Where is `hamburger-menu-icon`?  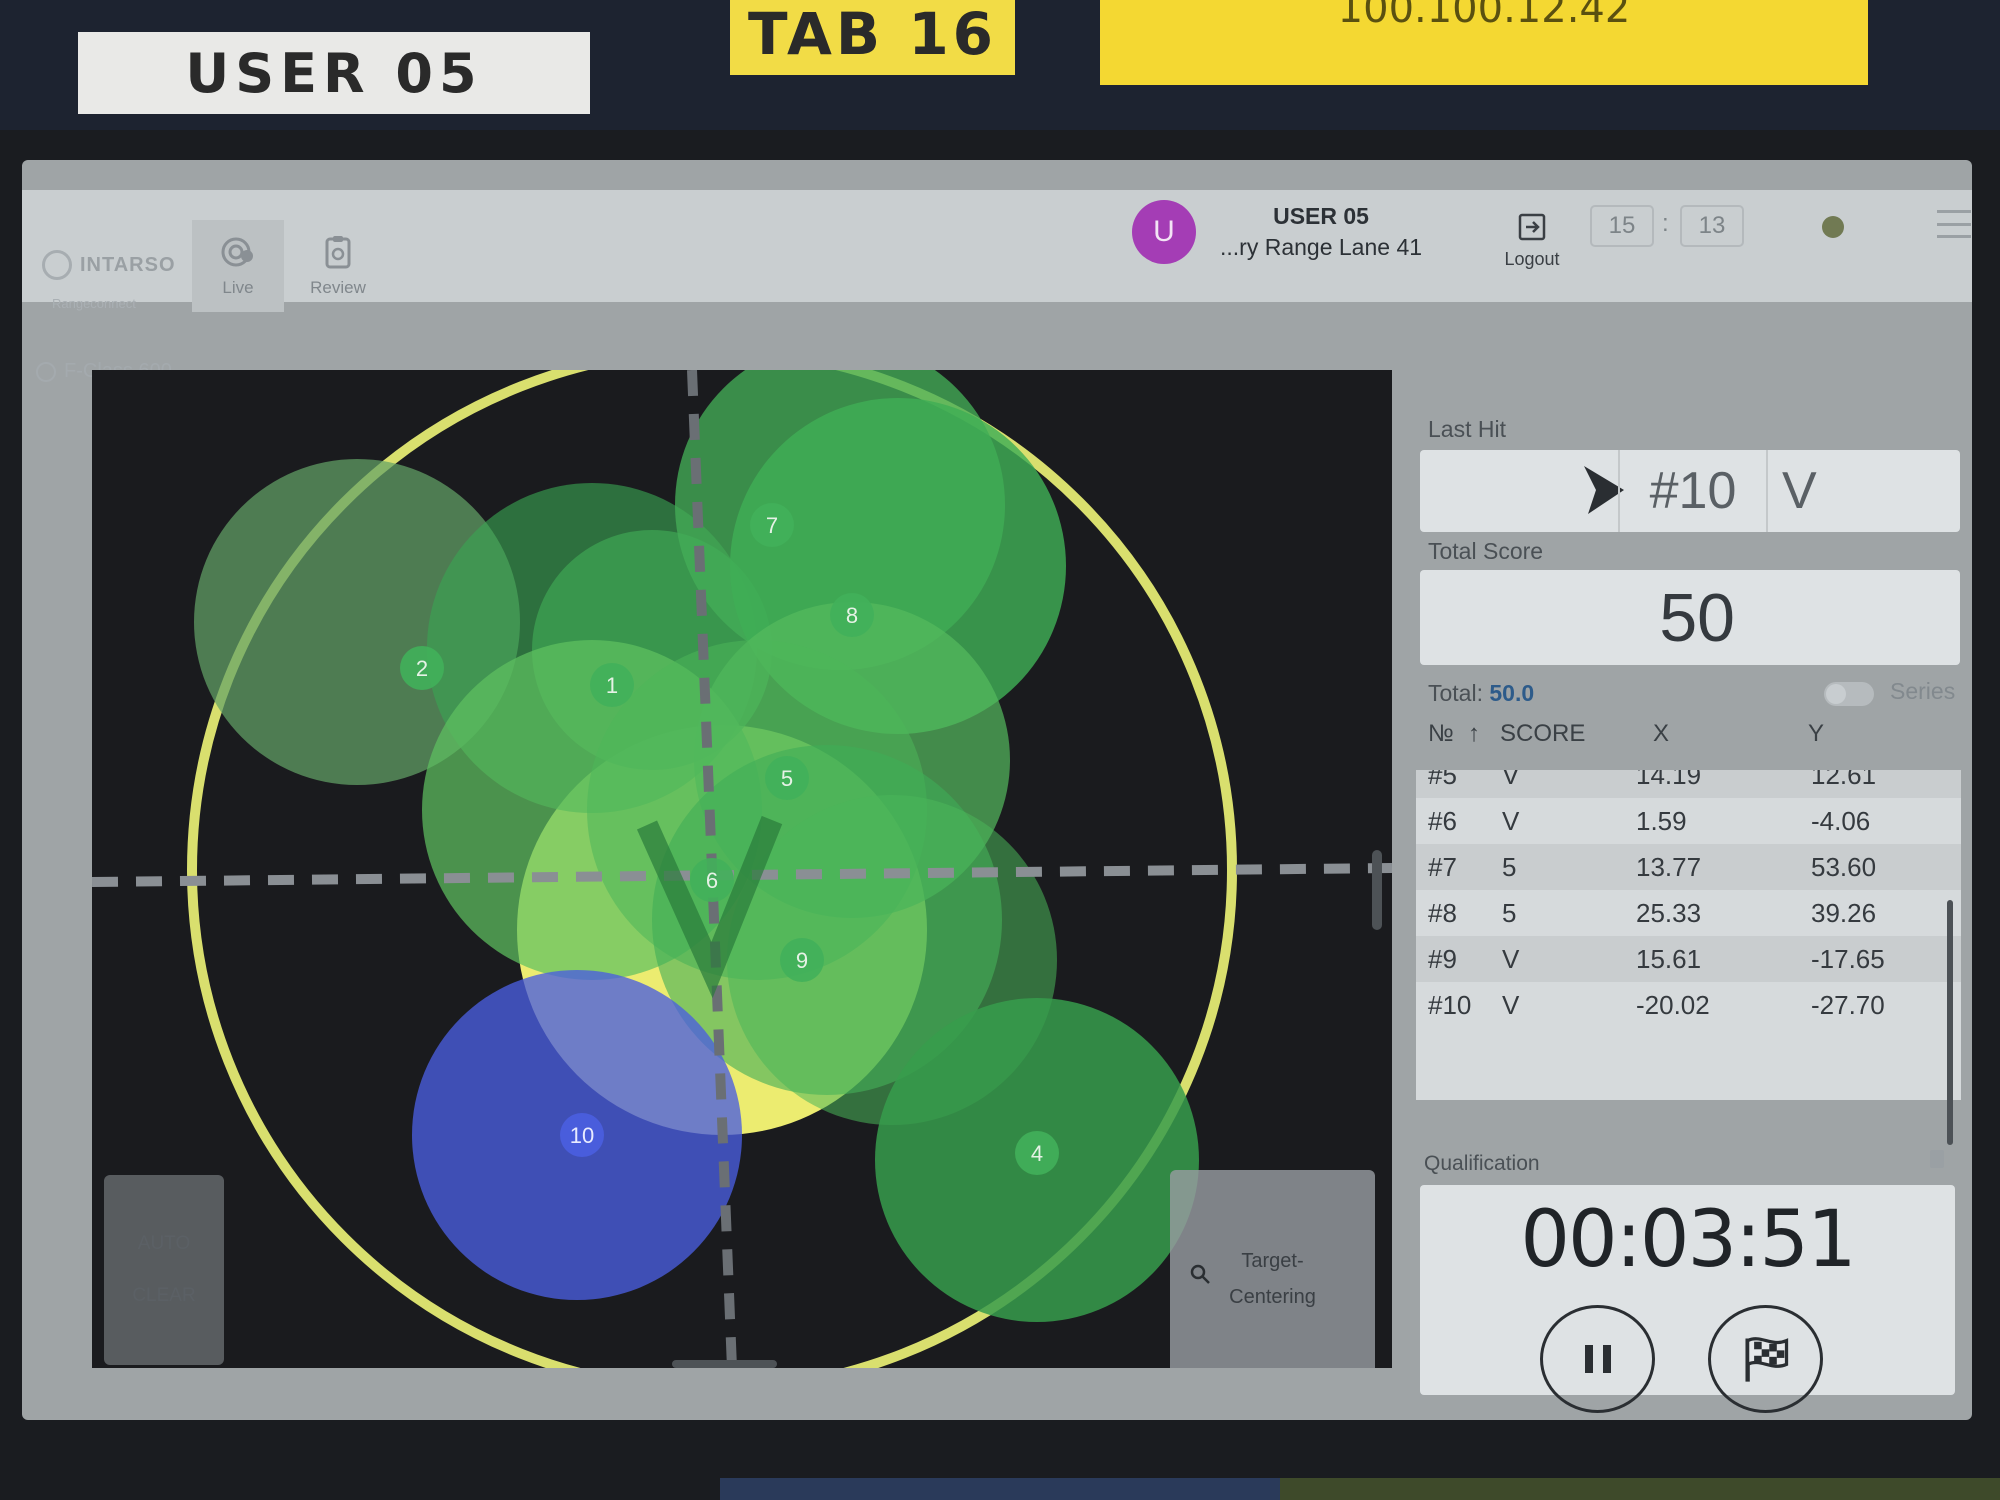 hamburger-menu-icon is located at coordinates (1954, 224).